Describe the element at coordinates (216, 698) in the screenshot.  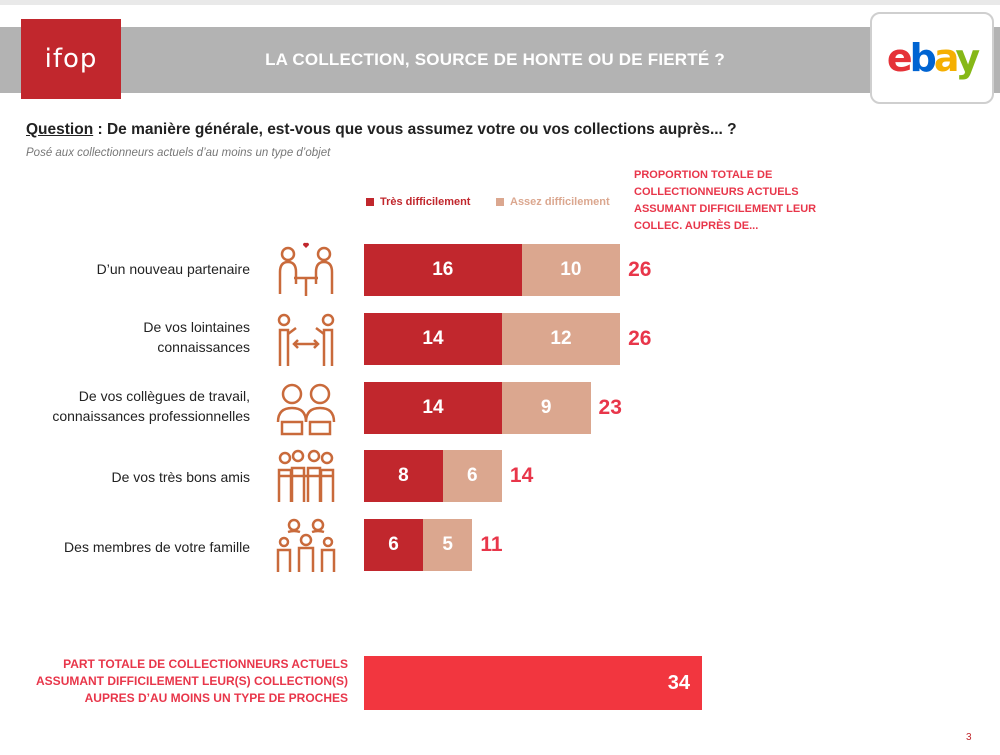
I see `summary-label-line: AUPRES D’AU MOINS UN TYPE DE PROCHES` at that location.